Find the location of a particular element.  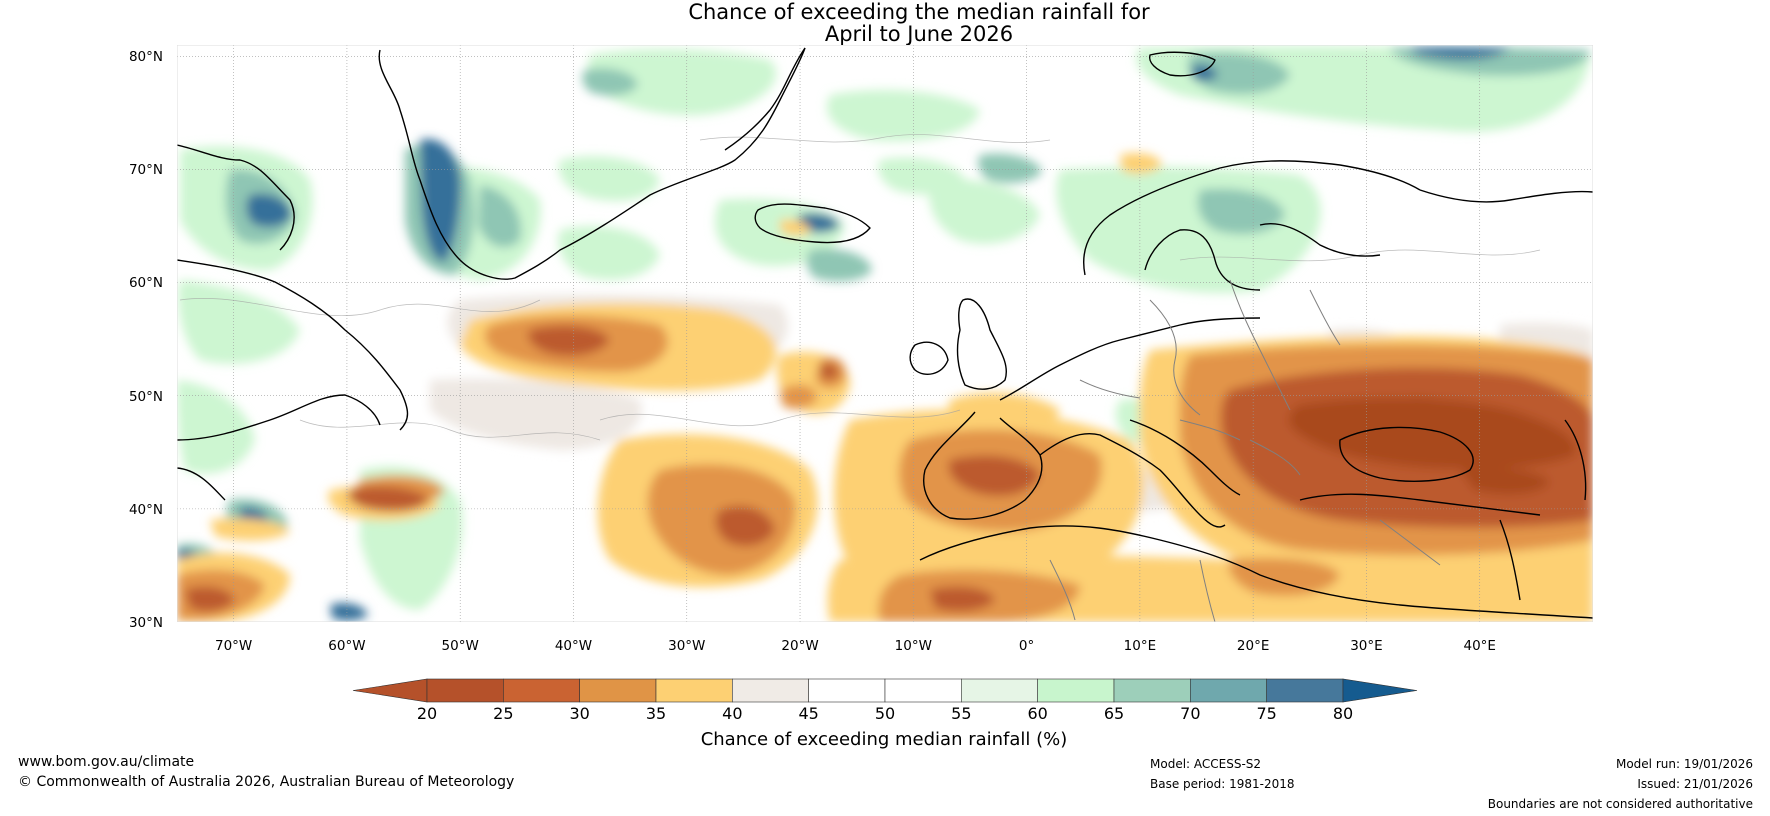

lat-label-80: 80°N is located at coordinates (146, 57).